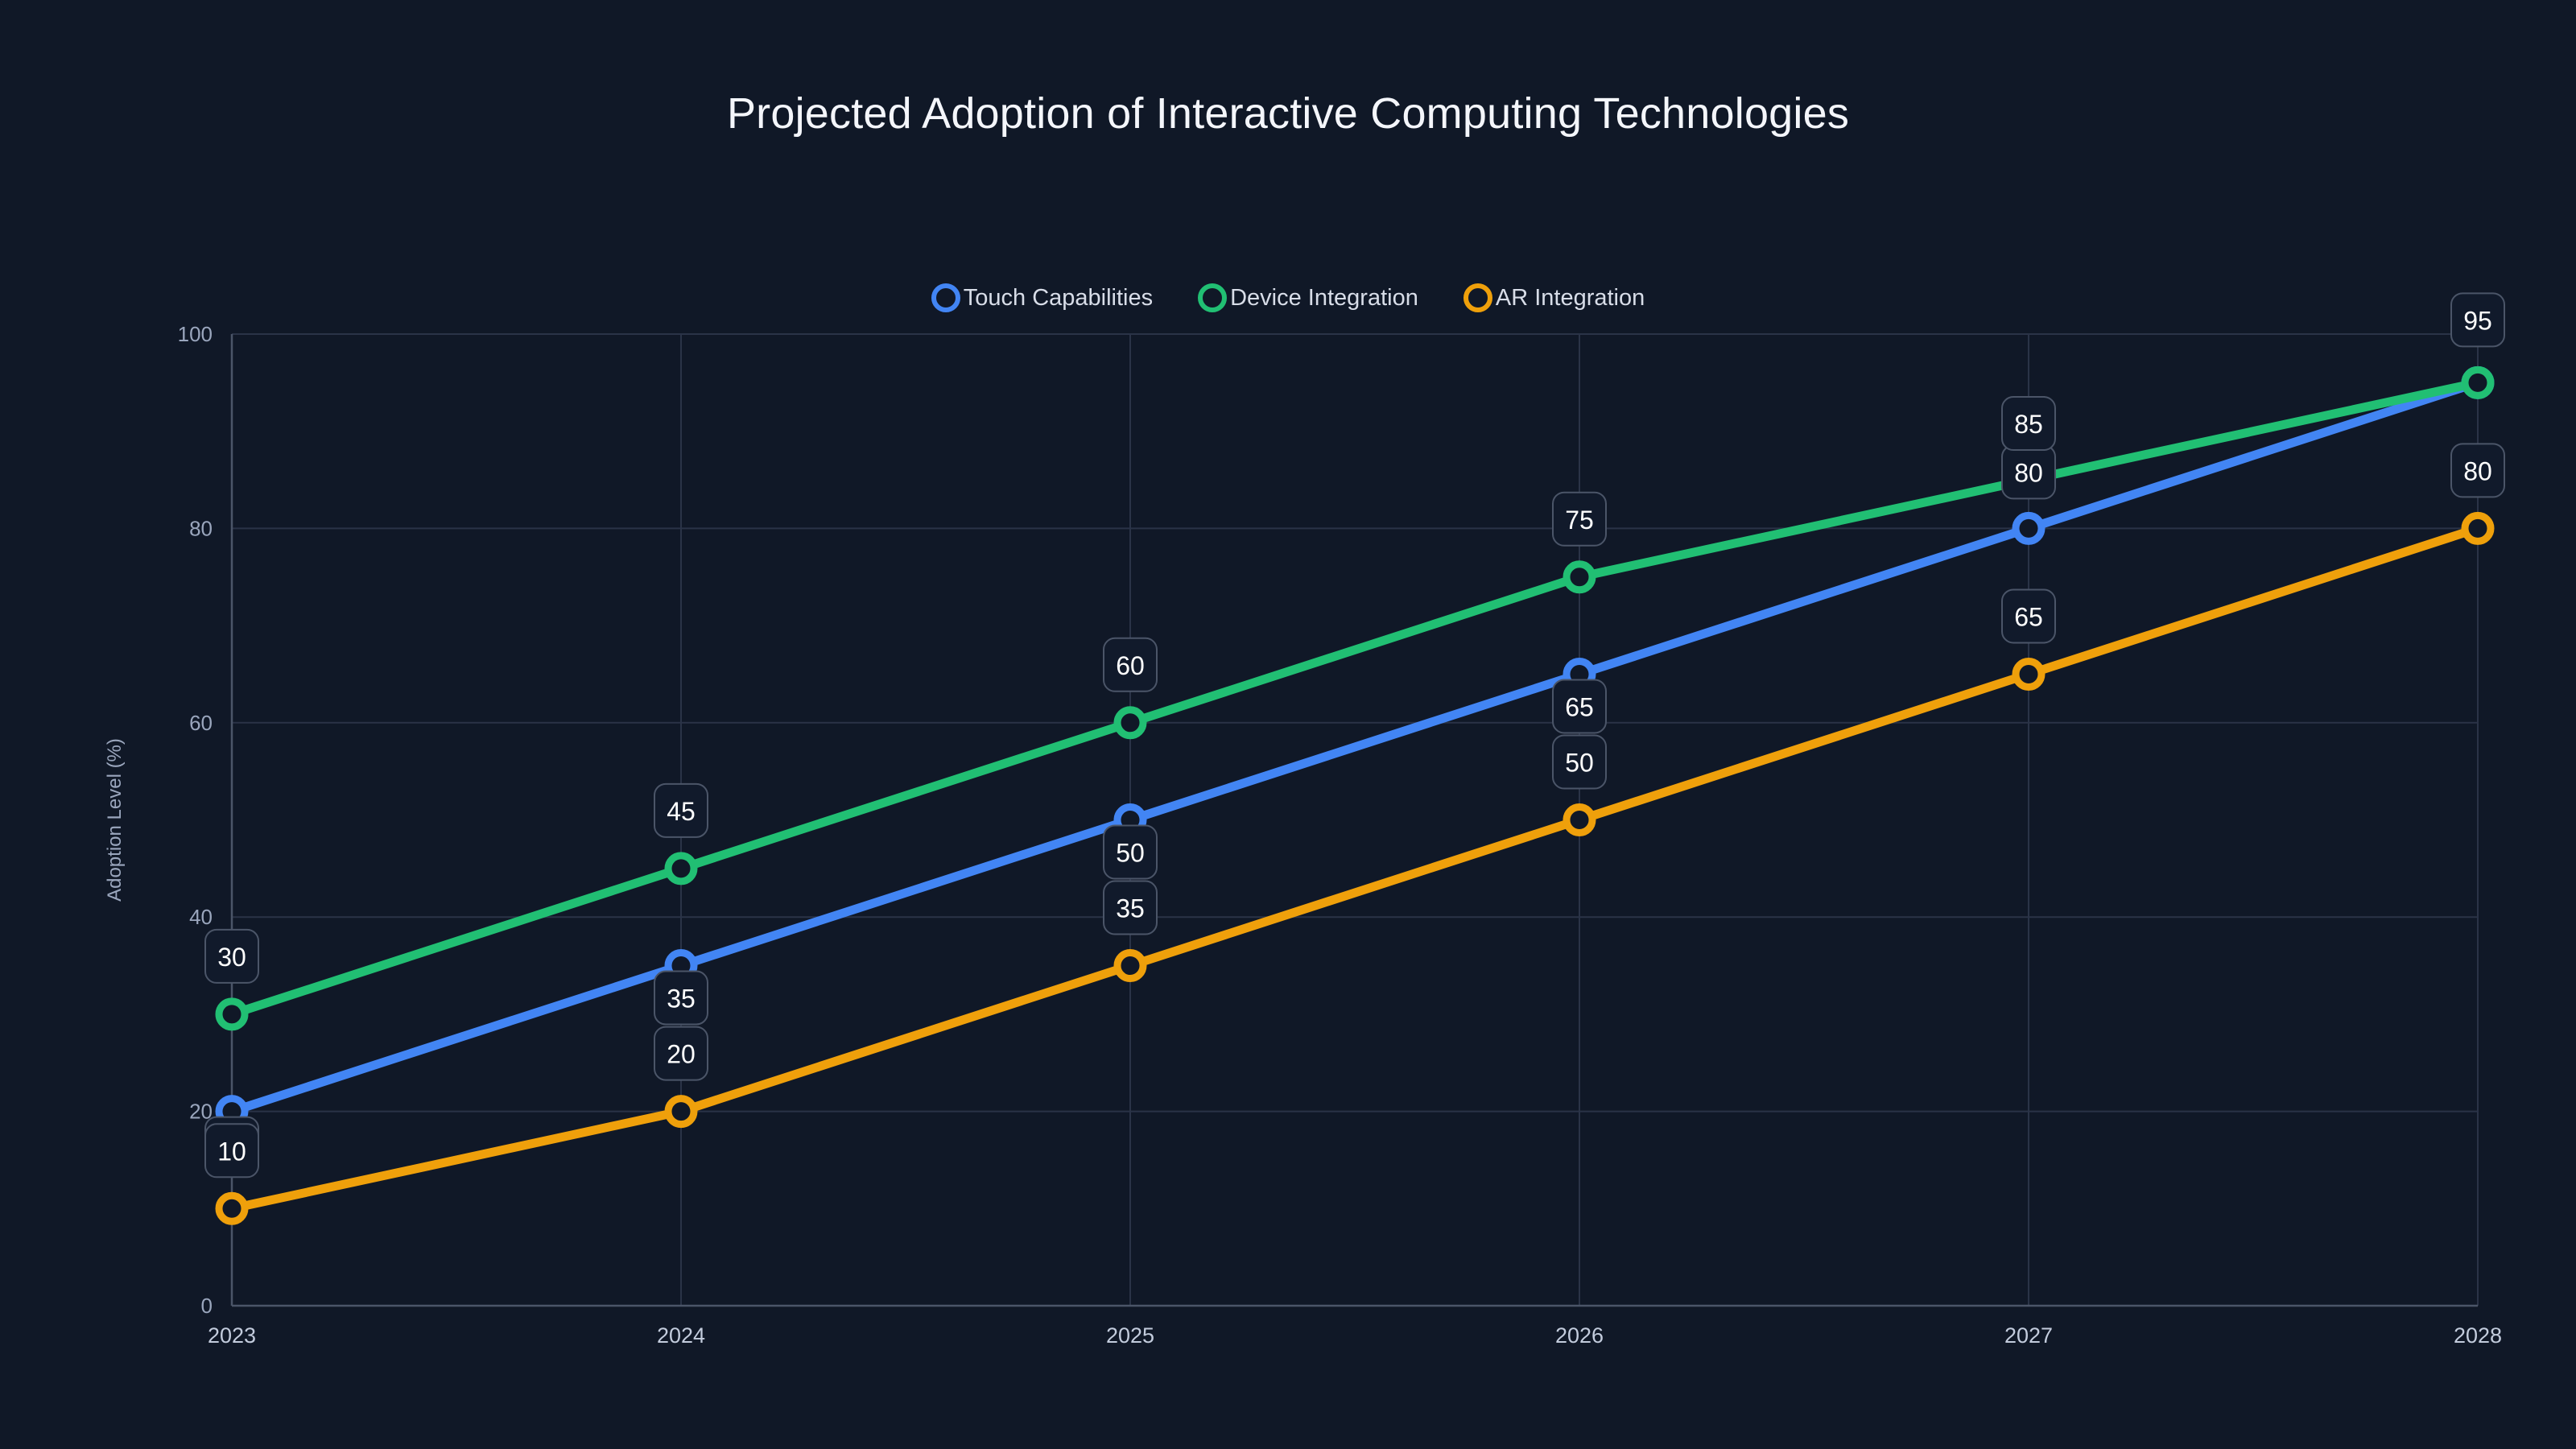 The image size is (2576, 1449). I want to click on data-label-value: 75, so click(1579, 520).